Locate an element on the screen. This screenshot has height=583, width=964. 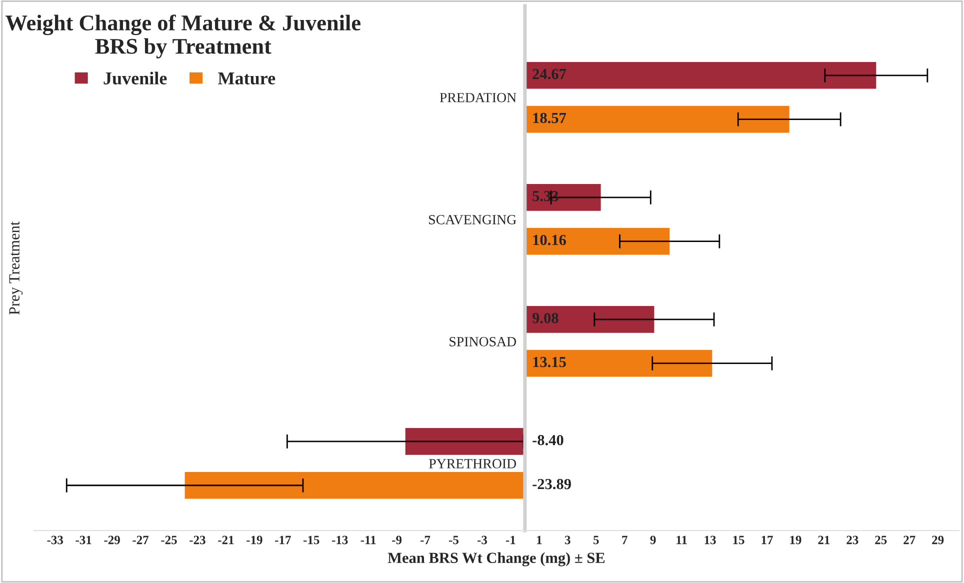
x-tick-label: -23 is located at coordinates (198, 540).